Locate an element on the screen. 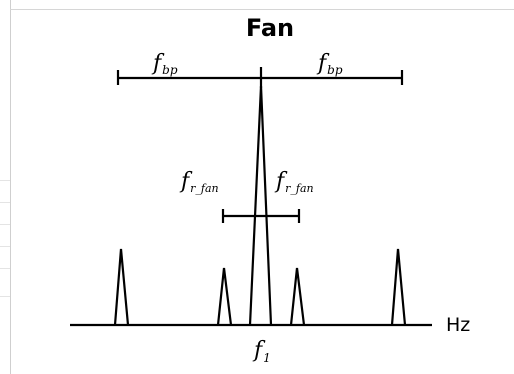 The image size is (514, 374). sideband-peak-right is located at coordinates (297, 296).